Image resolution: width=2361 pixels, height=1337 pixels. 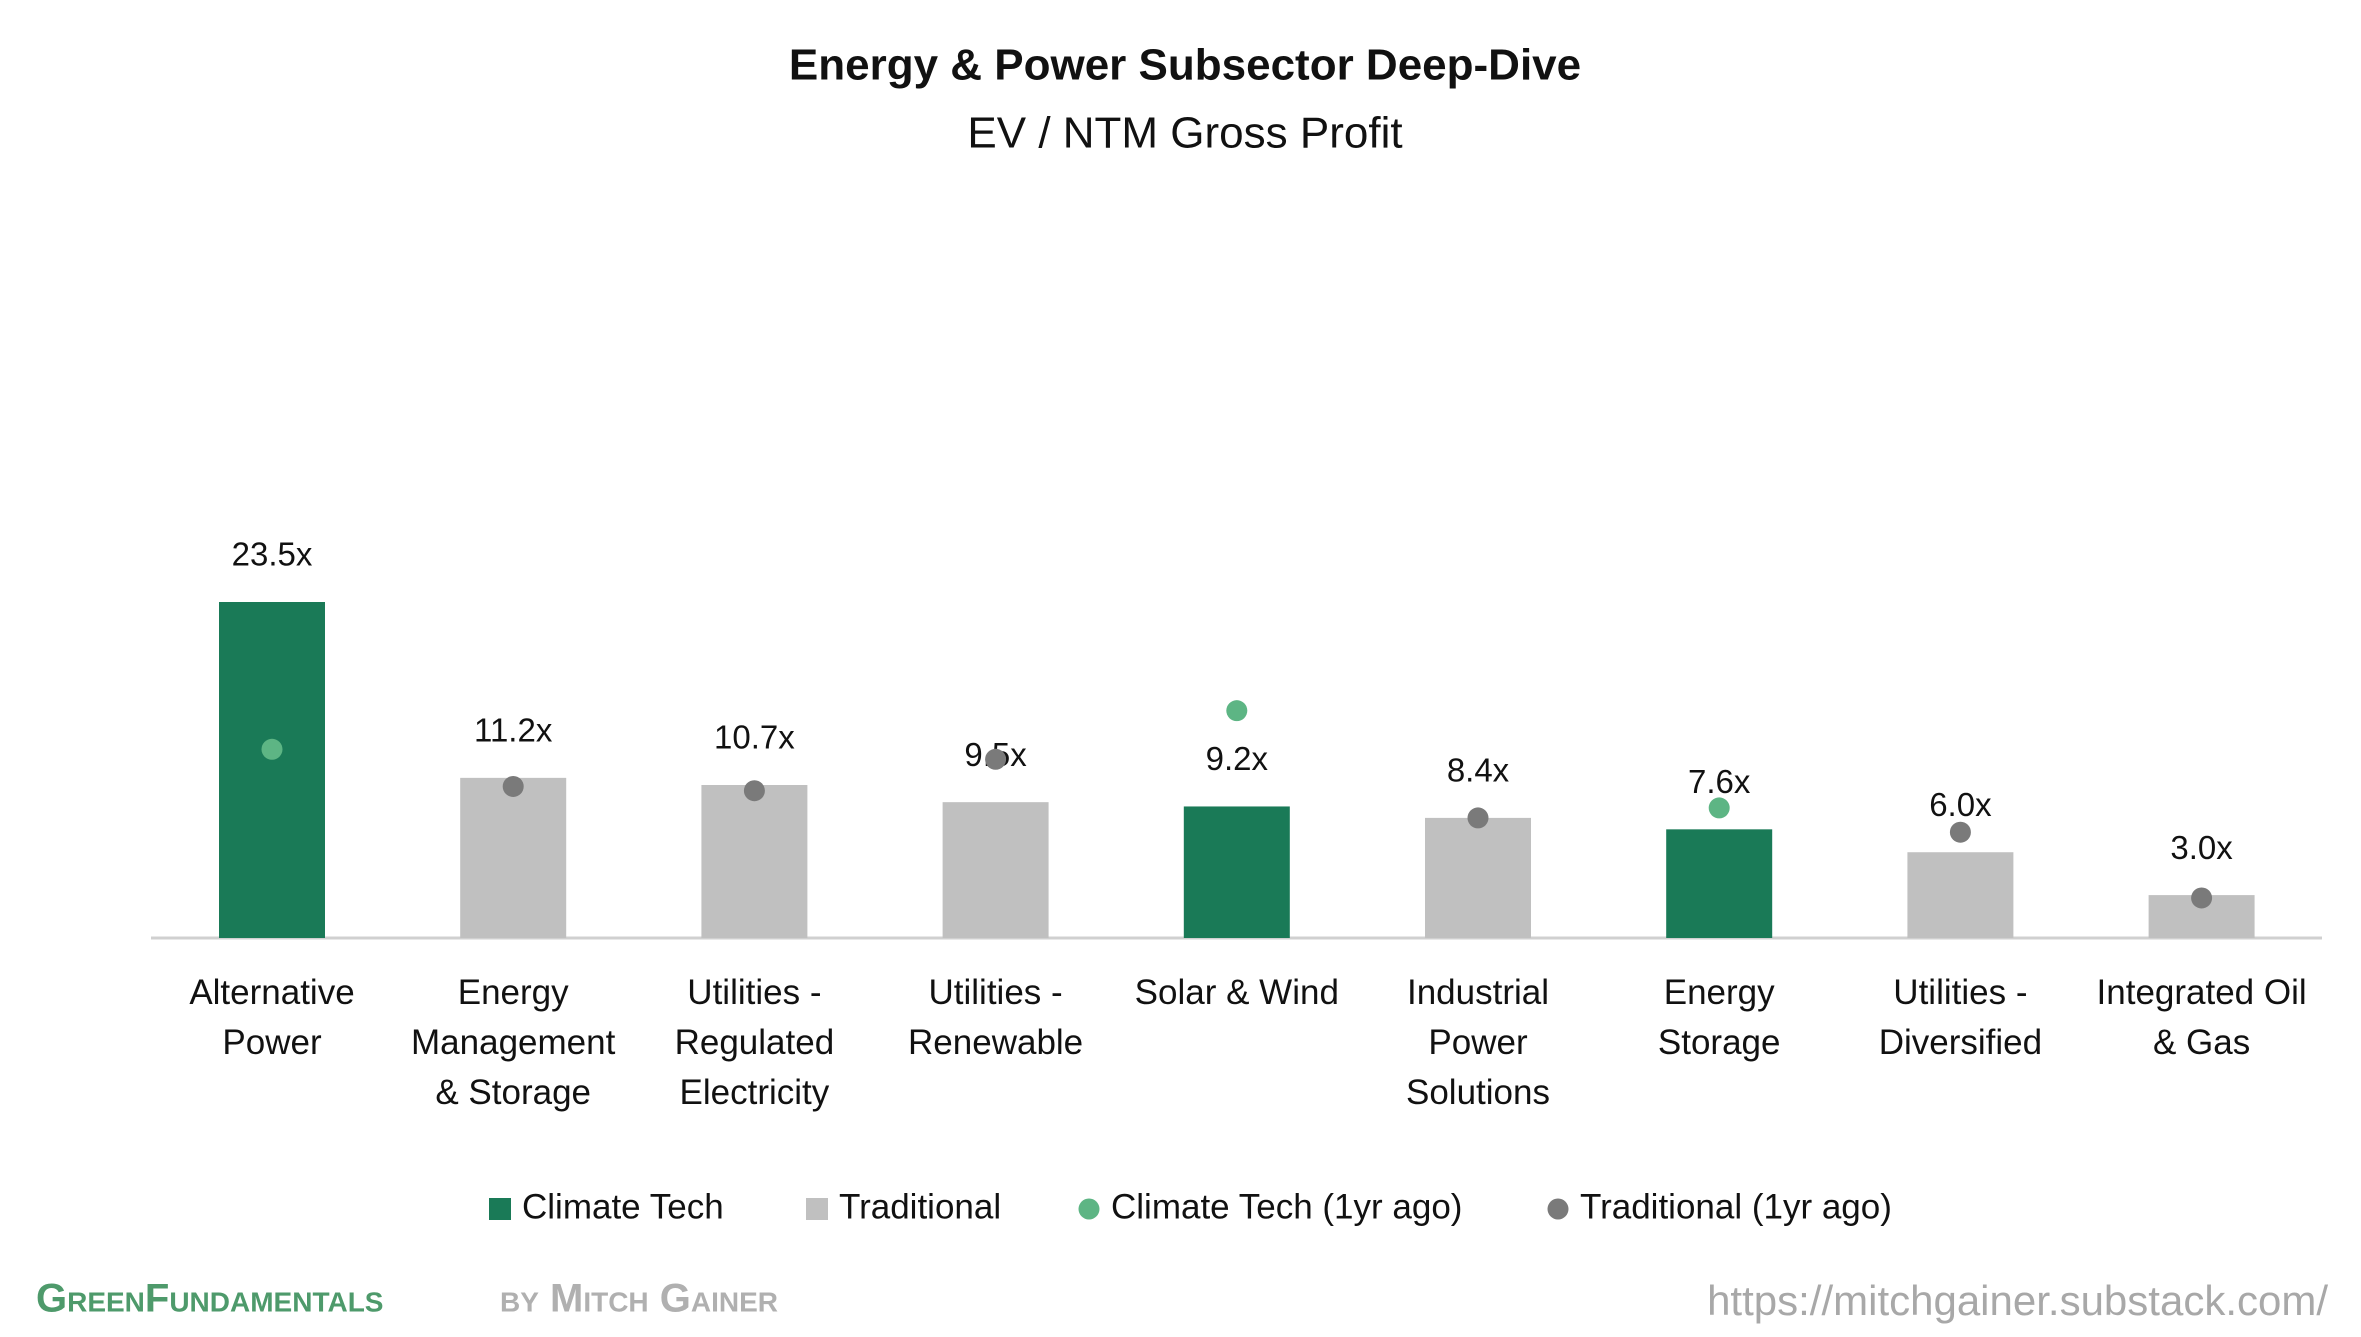 I want to click on data-label: 8.4x, so click(x=1478, y=770).